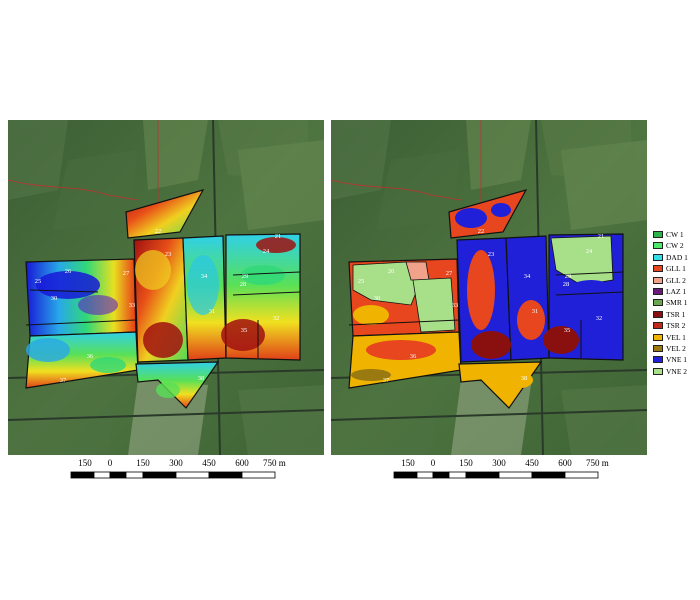  I want to click on scale-bar-left: 150 0 150 300 450 600 750 m, so click(180, 474).